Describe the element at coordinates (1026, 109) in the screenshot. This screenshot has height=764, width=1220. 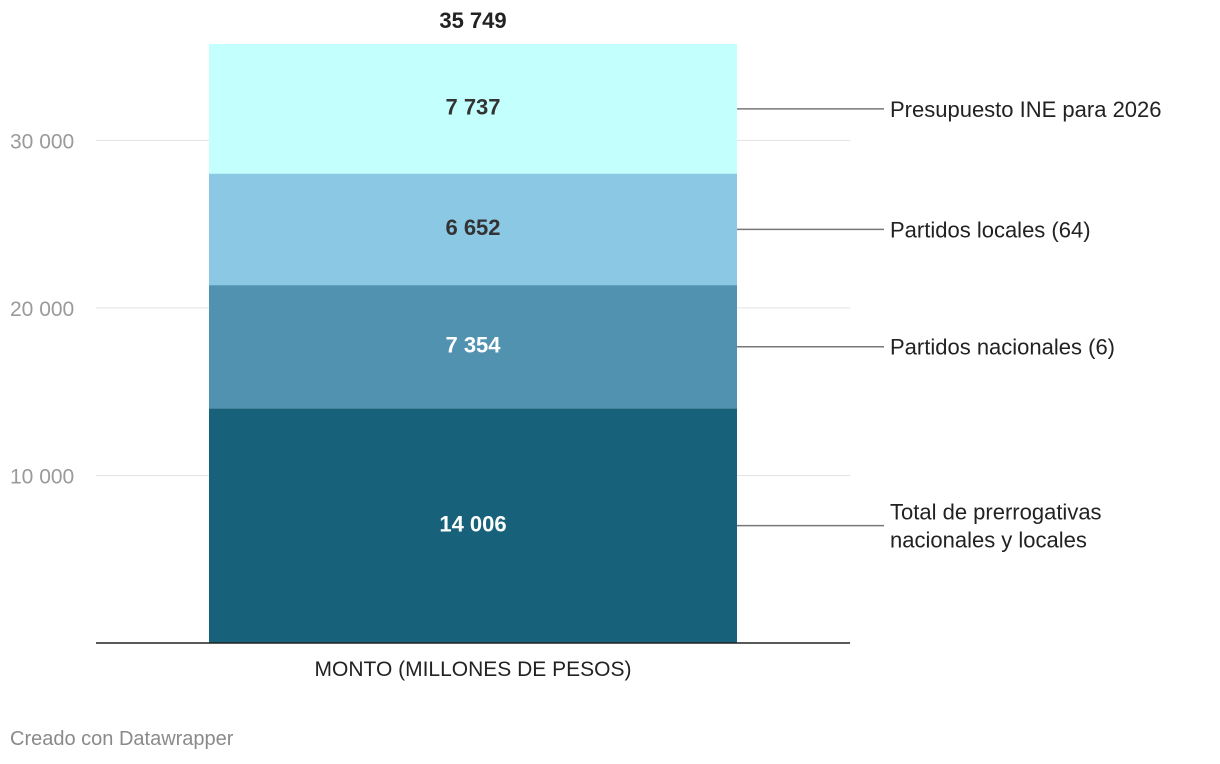
I see `legend-entry: Presupuesto INE para 2026` at that location.